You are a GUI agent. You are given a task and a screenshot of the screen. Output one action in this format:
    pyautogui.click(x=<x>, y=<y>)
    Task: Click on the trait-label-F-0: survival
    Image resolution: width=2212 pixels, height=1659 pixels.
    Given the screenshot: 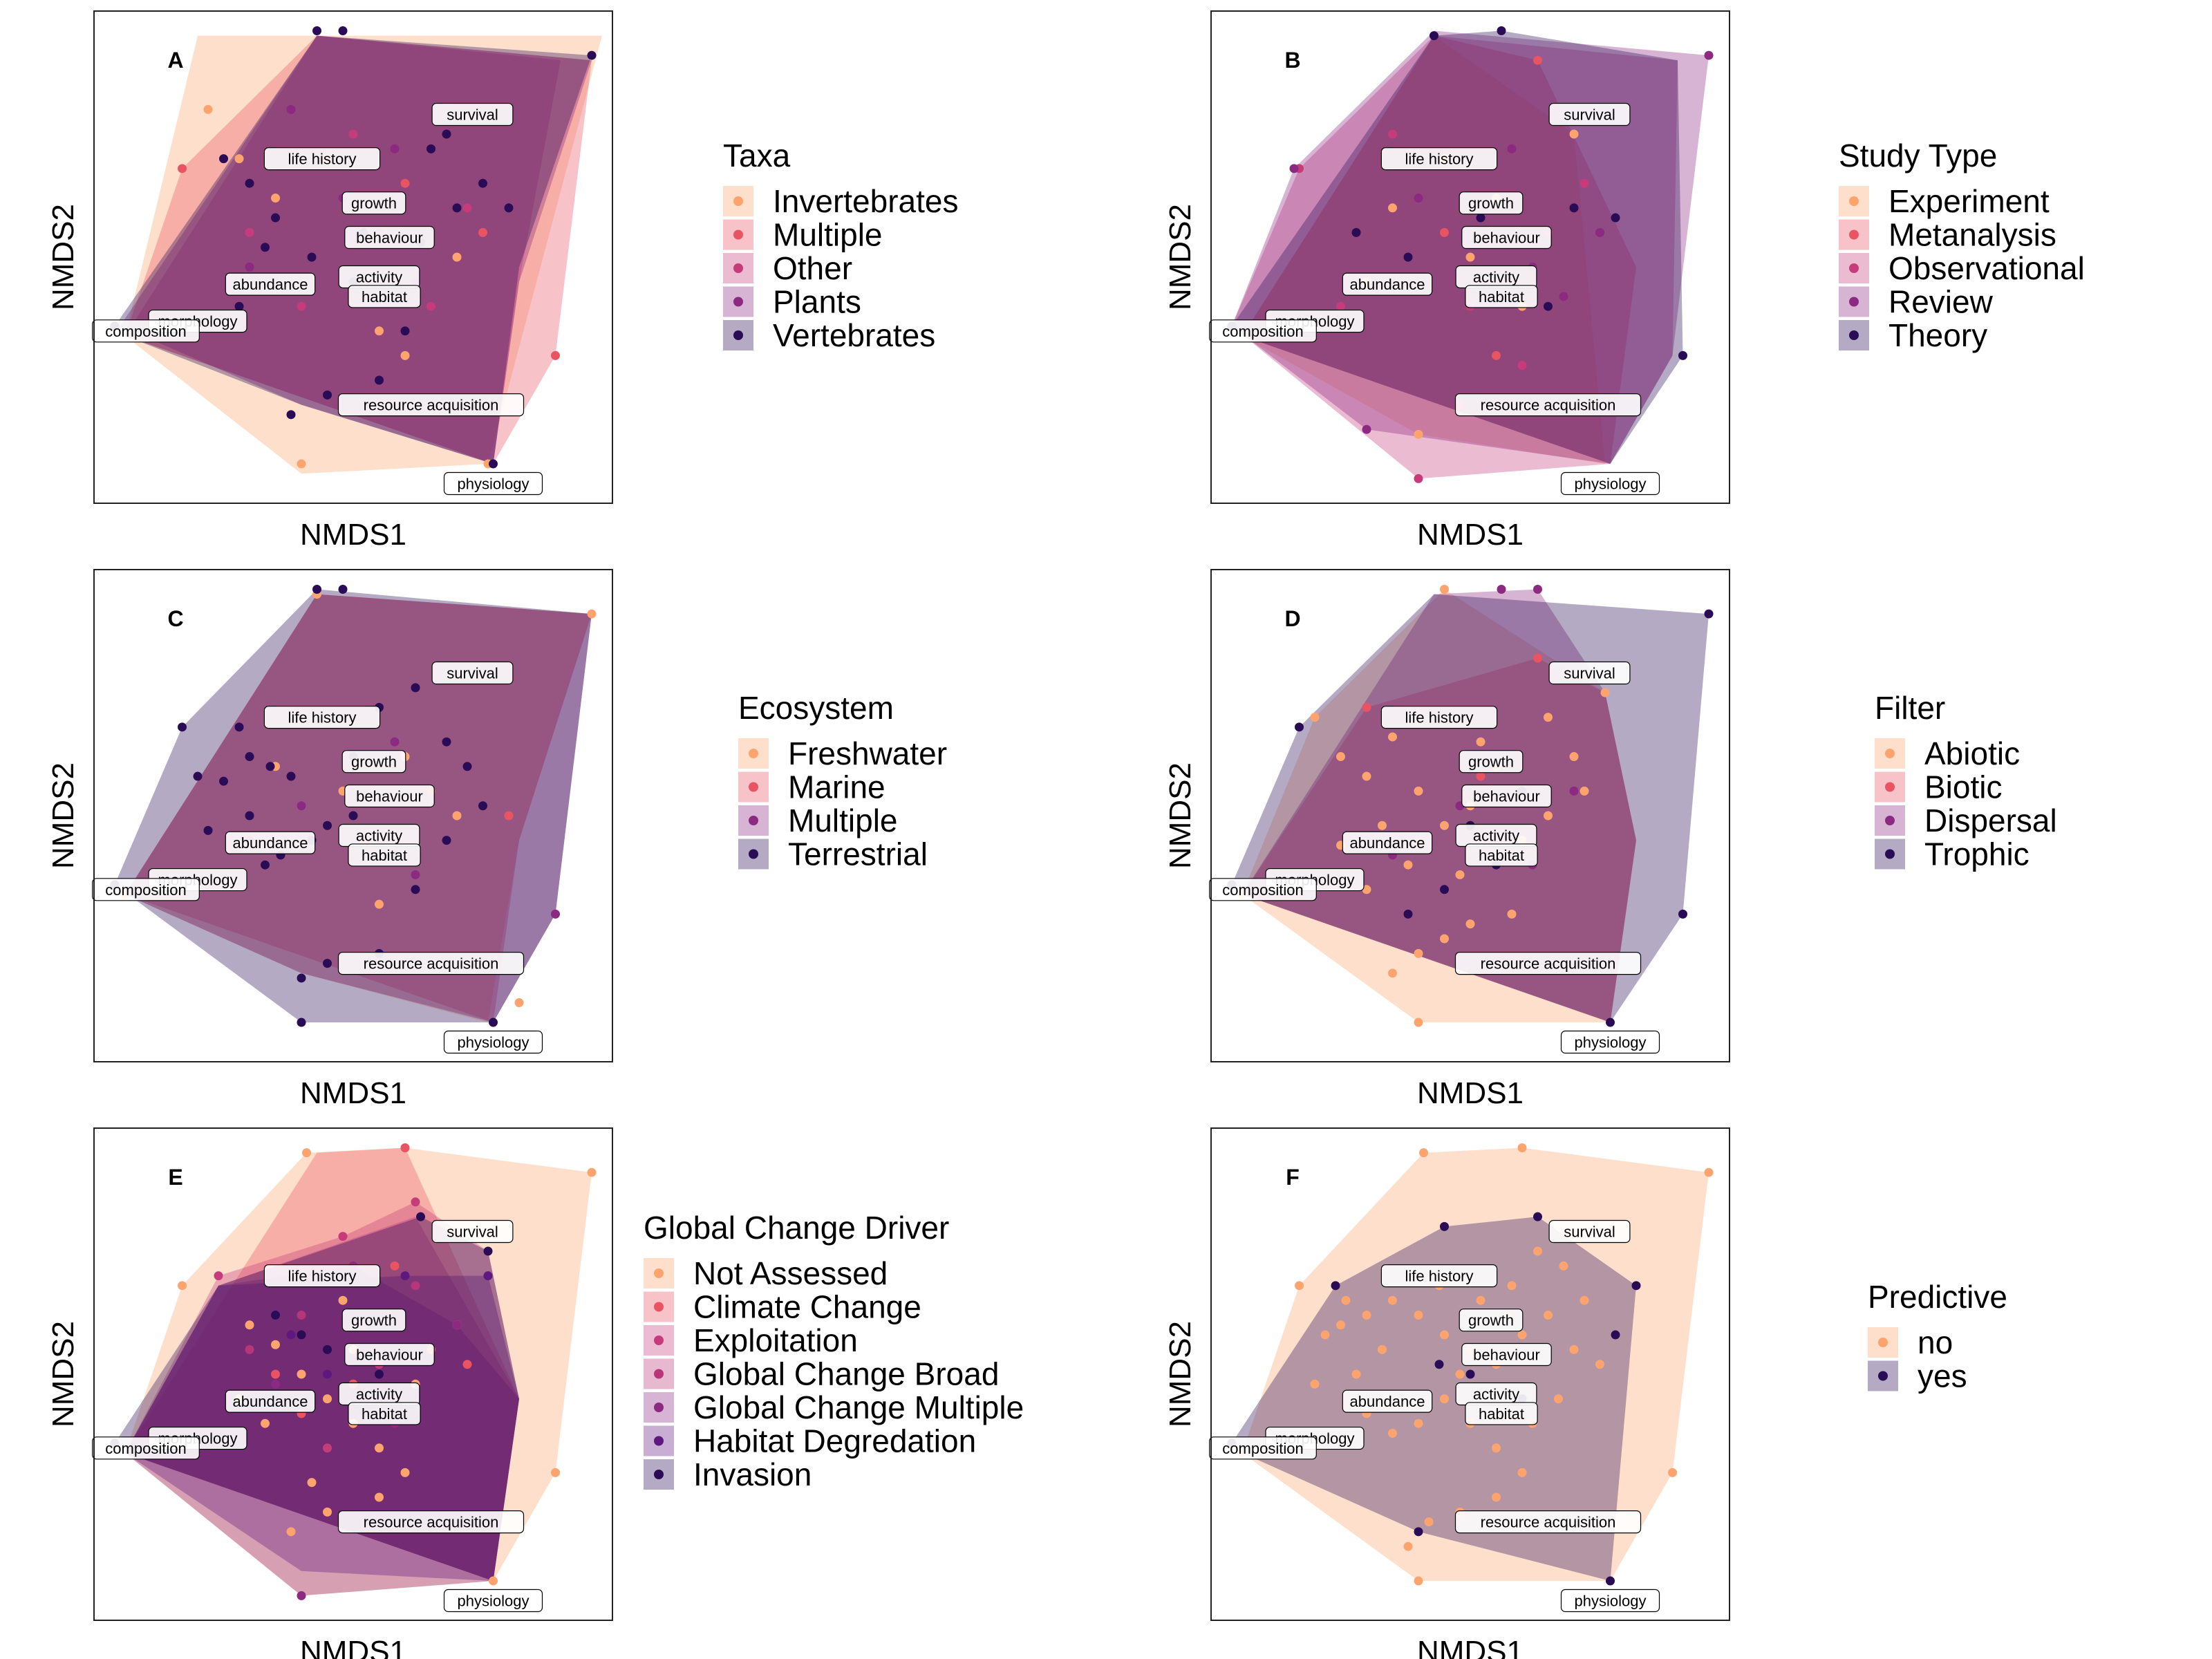 What is the action you would take?
    pyautogui.click(x=1590, y=1231)
    